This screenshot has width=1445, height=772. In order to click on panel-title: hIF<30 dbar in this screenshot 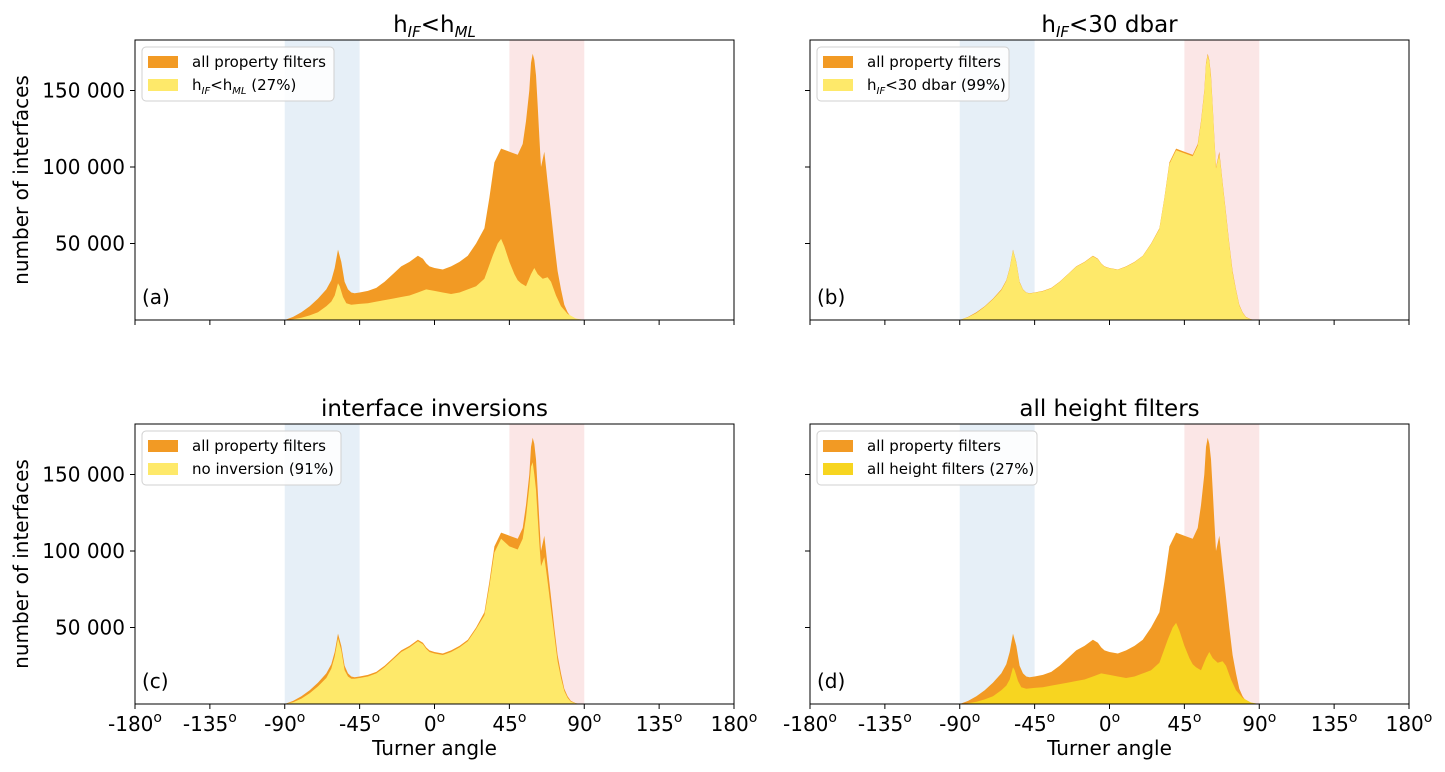, I will do `click(1109, 26)`.